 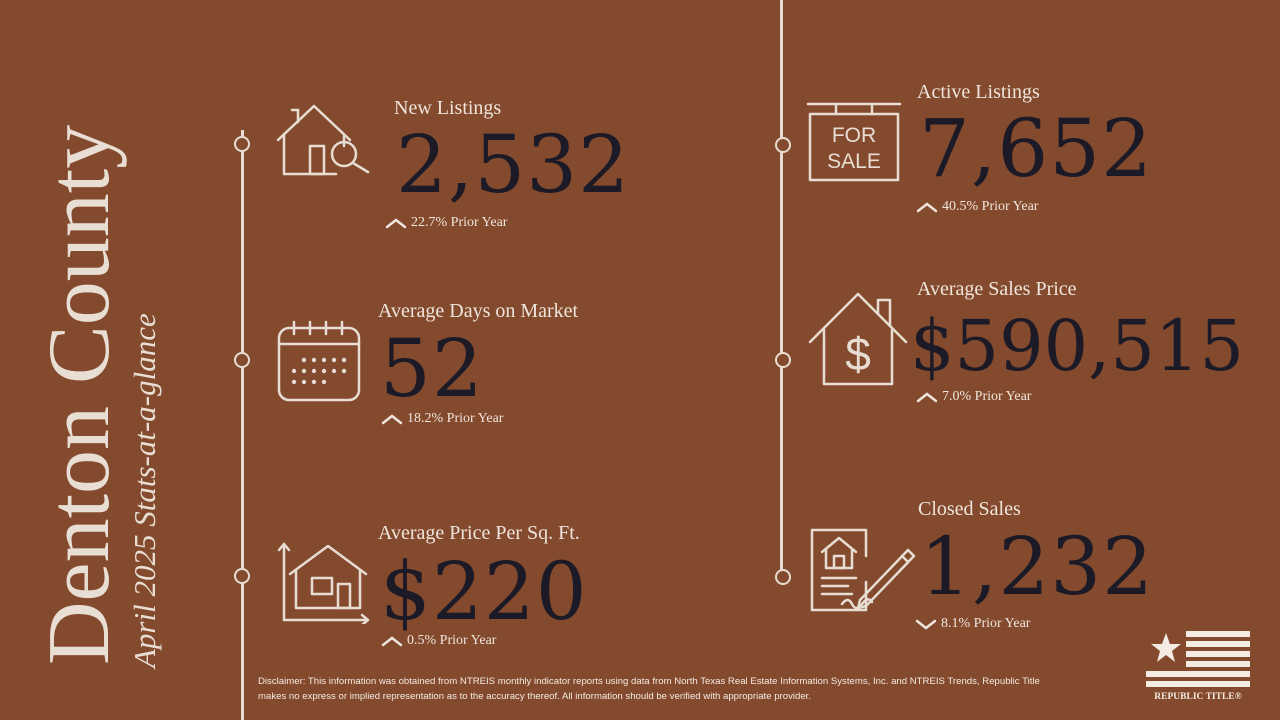 What do you see at coordinates (478, 311) in the screenshot?
I see `stat-label: Average Days on Market` at bounding box center [478, 311].